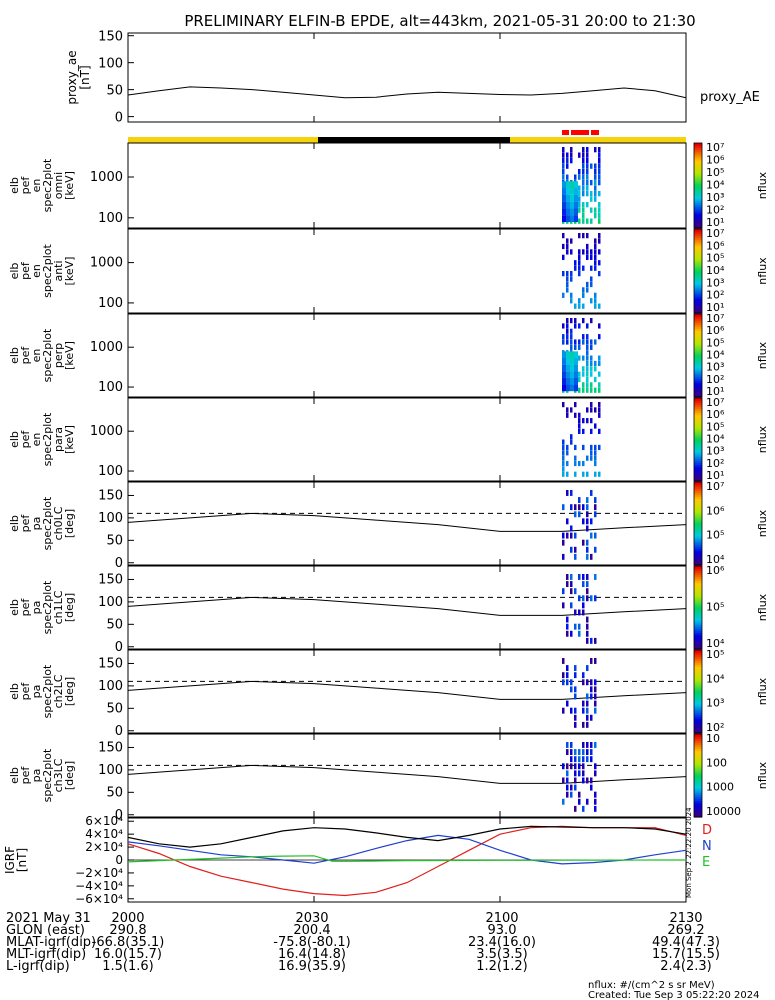  I want to click on para-frame, so click(407, 439).